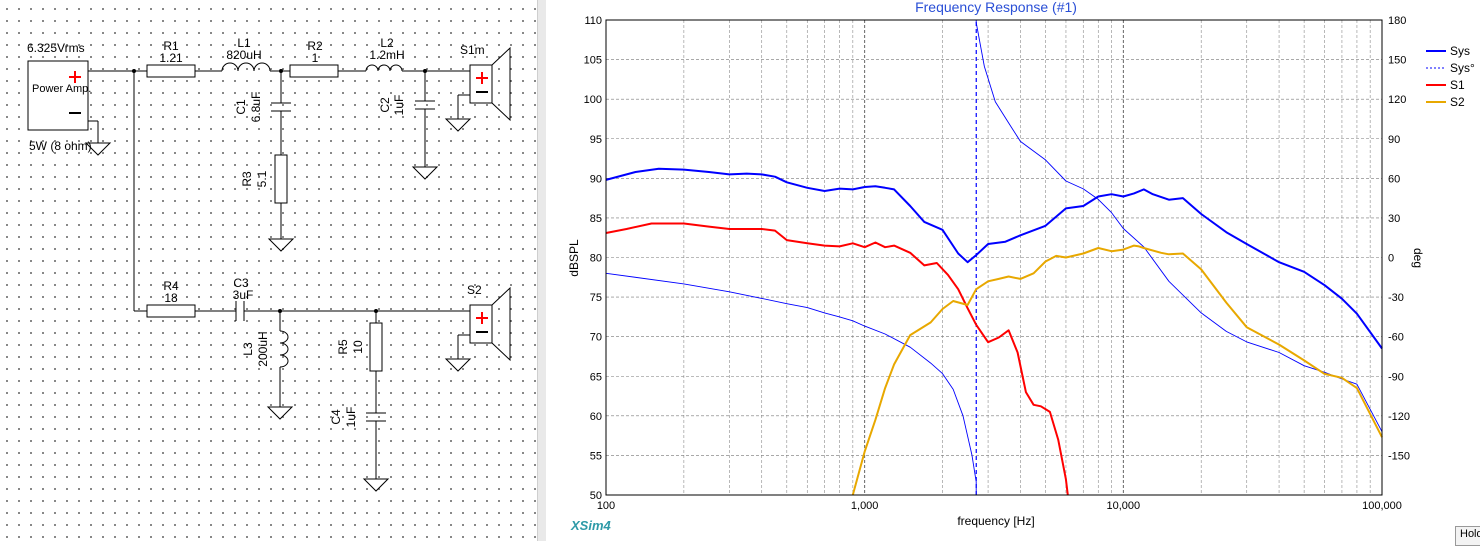 The width and height of the screenshot is (1480, 546). What do you see at coordinates (1391, 259) in the screenshot?
I see `y2-tick-label: 0` at bounding box center [1391, 259].